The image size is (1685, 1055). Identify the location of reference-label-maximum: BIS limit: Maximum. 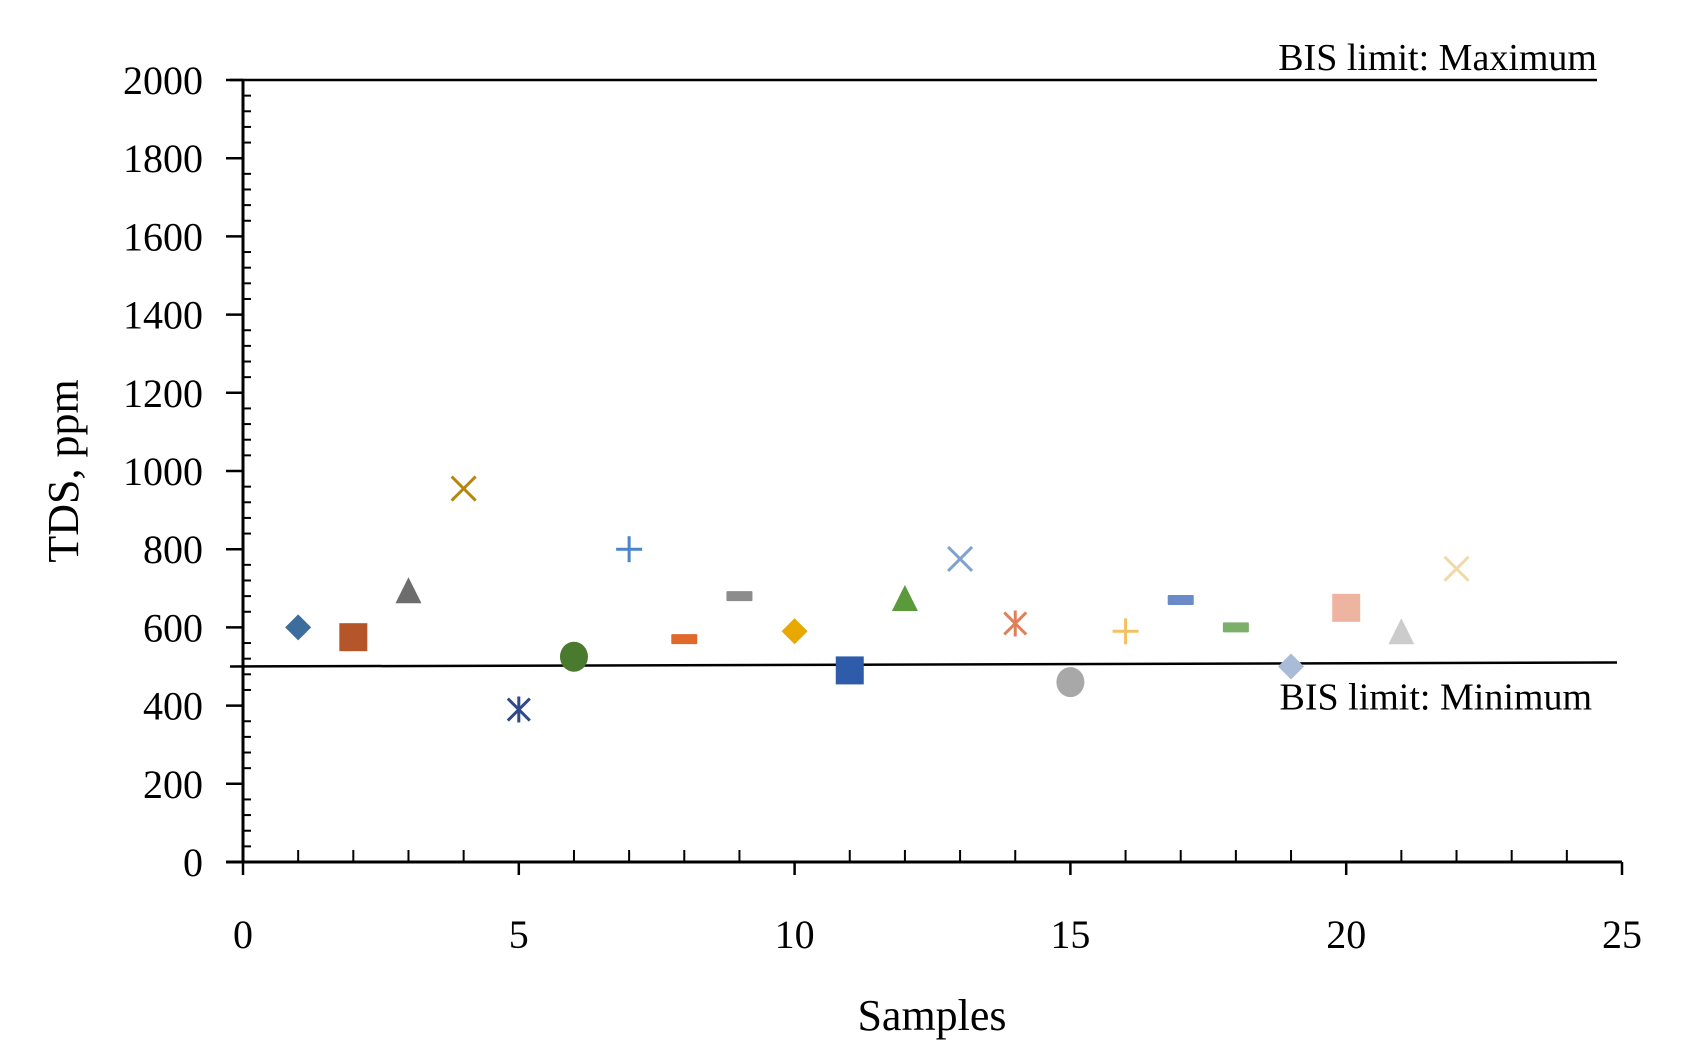
(1437, 58).